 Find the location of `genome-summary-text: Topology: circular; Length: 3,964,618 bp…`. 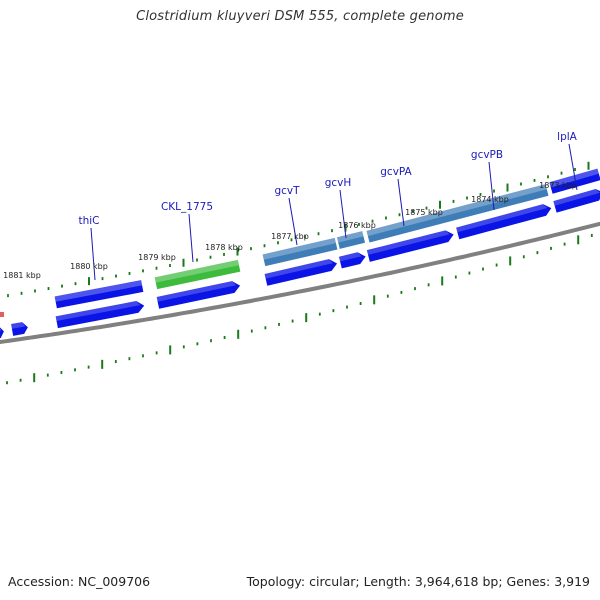

genome-summary-text: Topology: circular; Length: 3,964,618 bp… is located at coordinates (418, 581).